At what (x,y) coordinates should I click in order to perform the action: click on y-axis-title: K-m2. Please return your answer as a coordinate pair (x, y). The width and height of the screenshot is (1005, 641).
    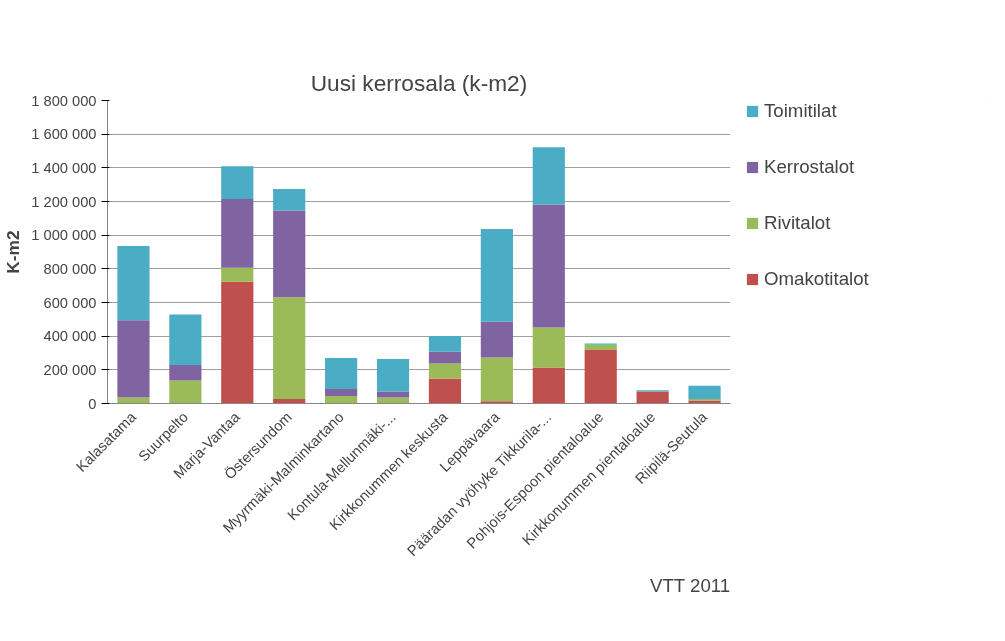
    Looking at the image, I should click on (13, 252).